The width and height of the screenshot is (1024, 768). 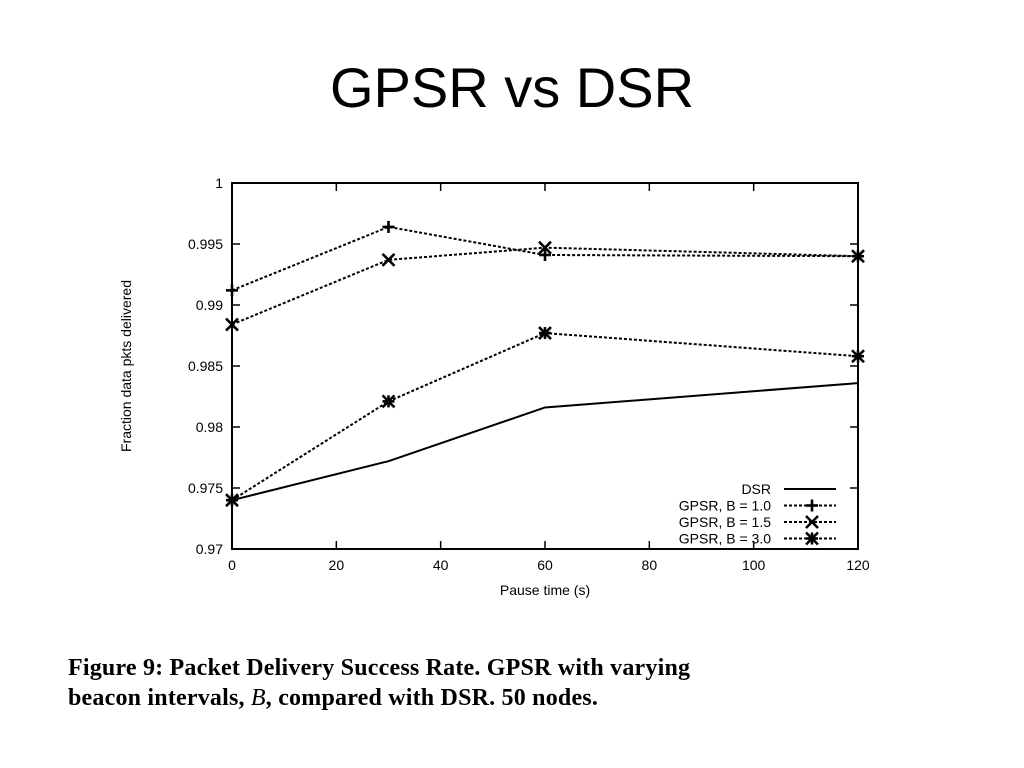 What do you see at coordinates (725, 506) in the screenshot?
I see `legend-label: GPSR, B = 1.0` at bounding box center [725, 506].